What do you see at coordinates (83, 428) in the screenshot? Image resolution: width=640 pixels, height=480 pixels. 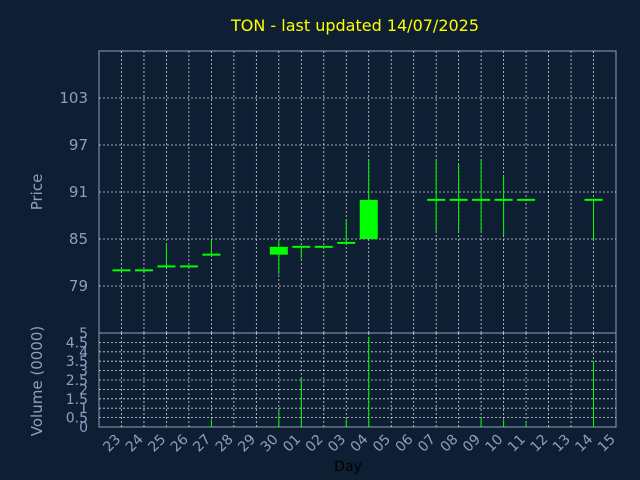 I see `volume-tick-label: 0` at bounding box center [83, 428].